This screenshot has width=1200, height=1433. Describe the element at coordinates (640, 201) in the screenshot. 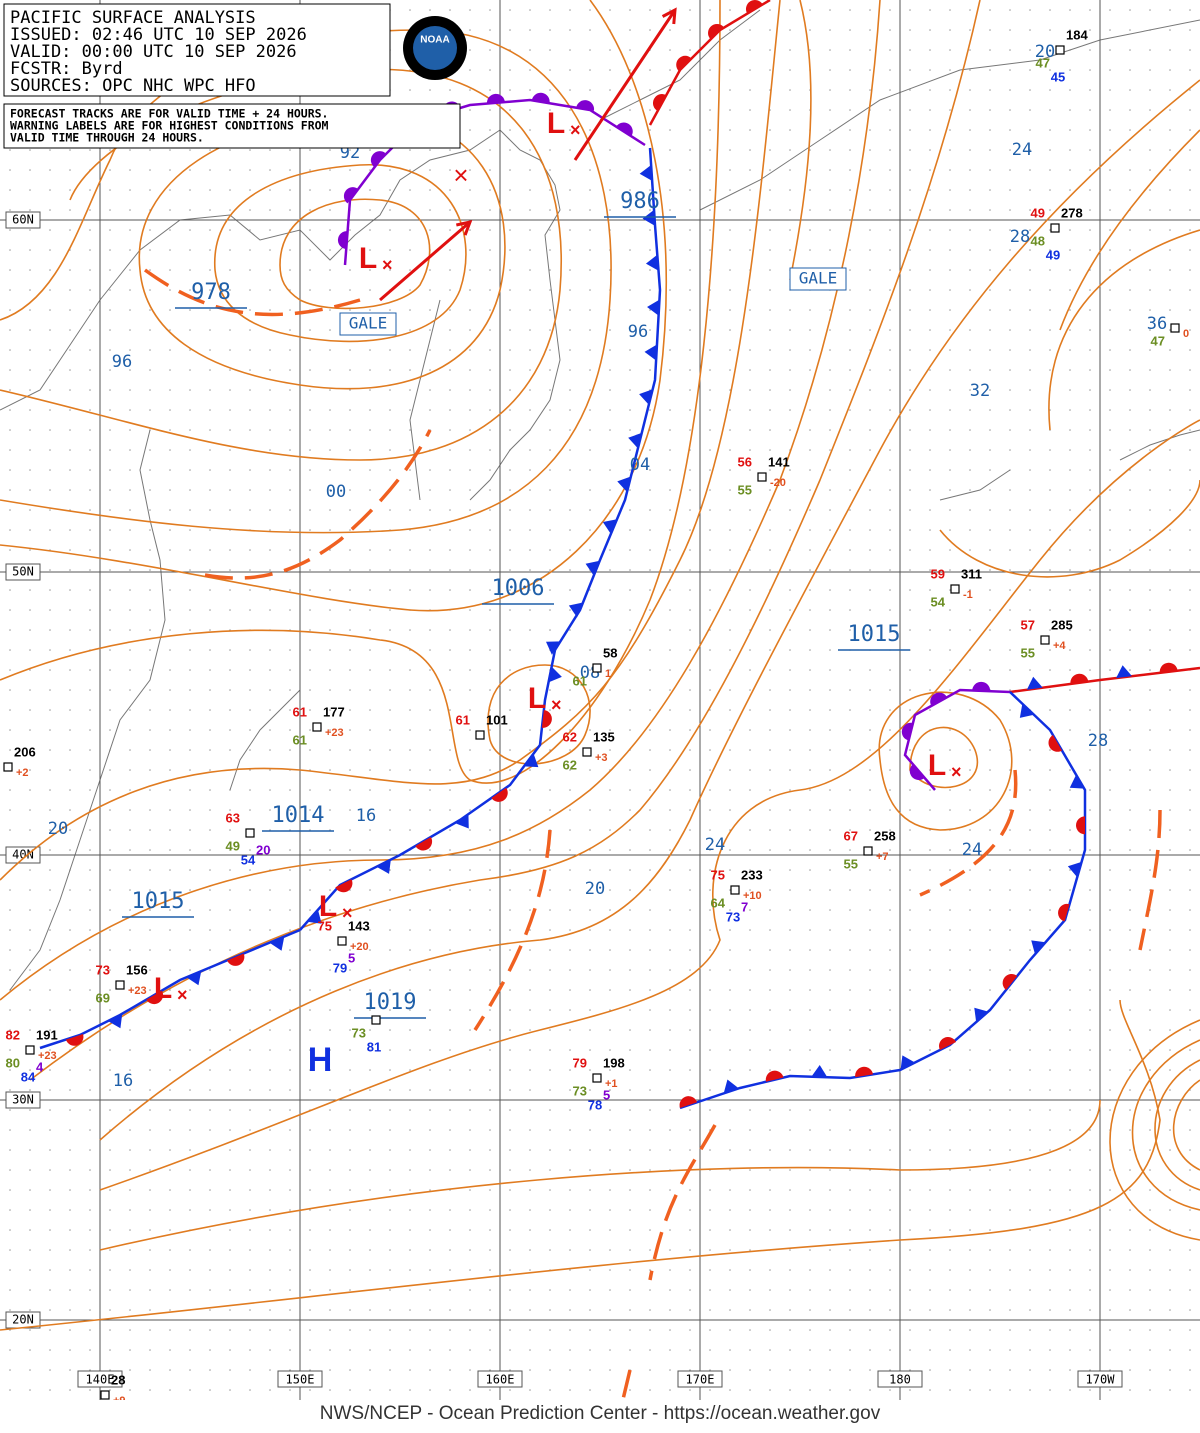

I see `pressure-label: 986` at that location.